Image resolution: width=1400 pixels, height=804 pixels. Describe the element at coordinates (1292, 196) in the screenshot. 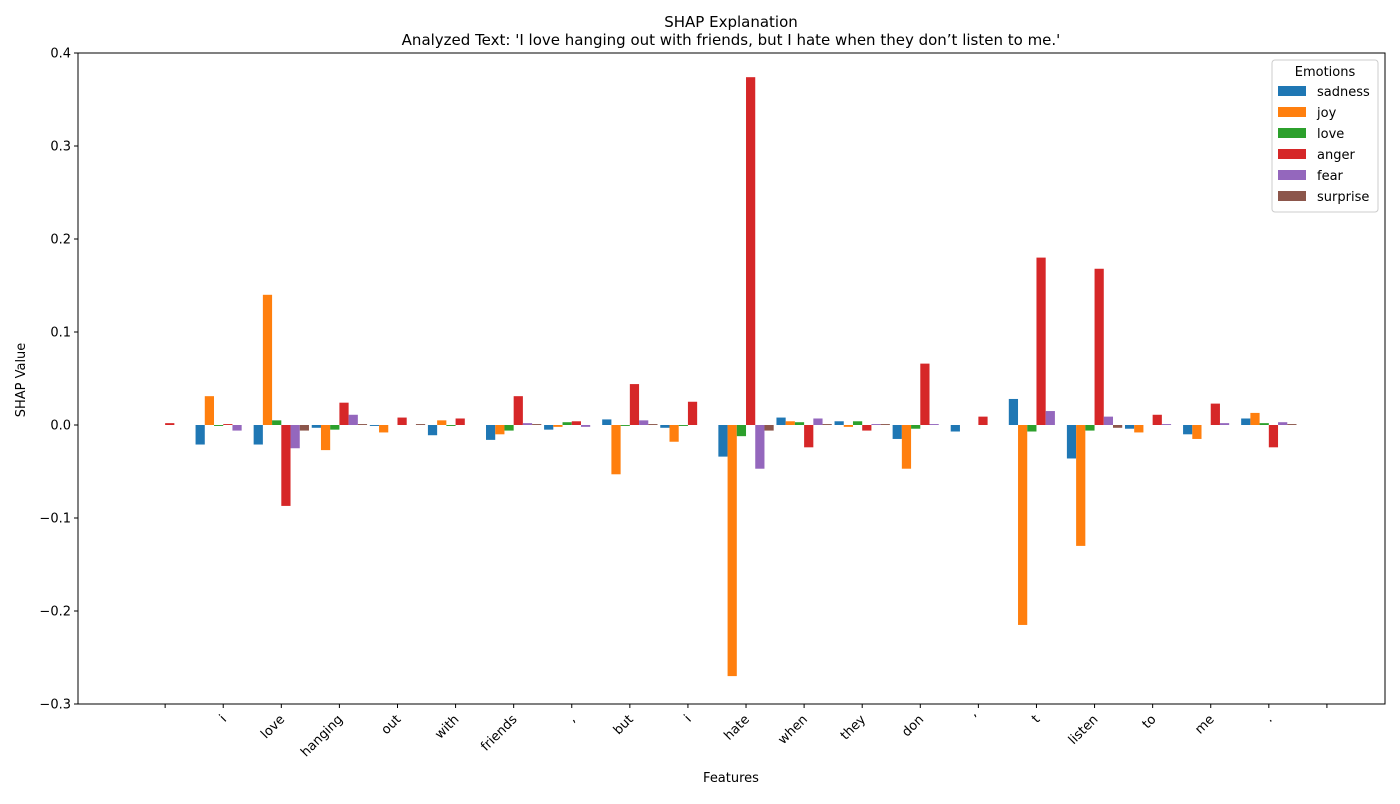

I see `legend-swatch-surprise` at that location.